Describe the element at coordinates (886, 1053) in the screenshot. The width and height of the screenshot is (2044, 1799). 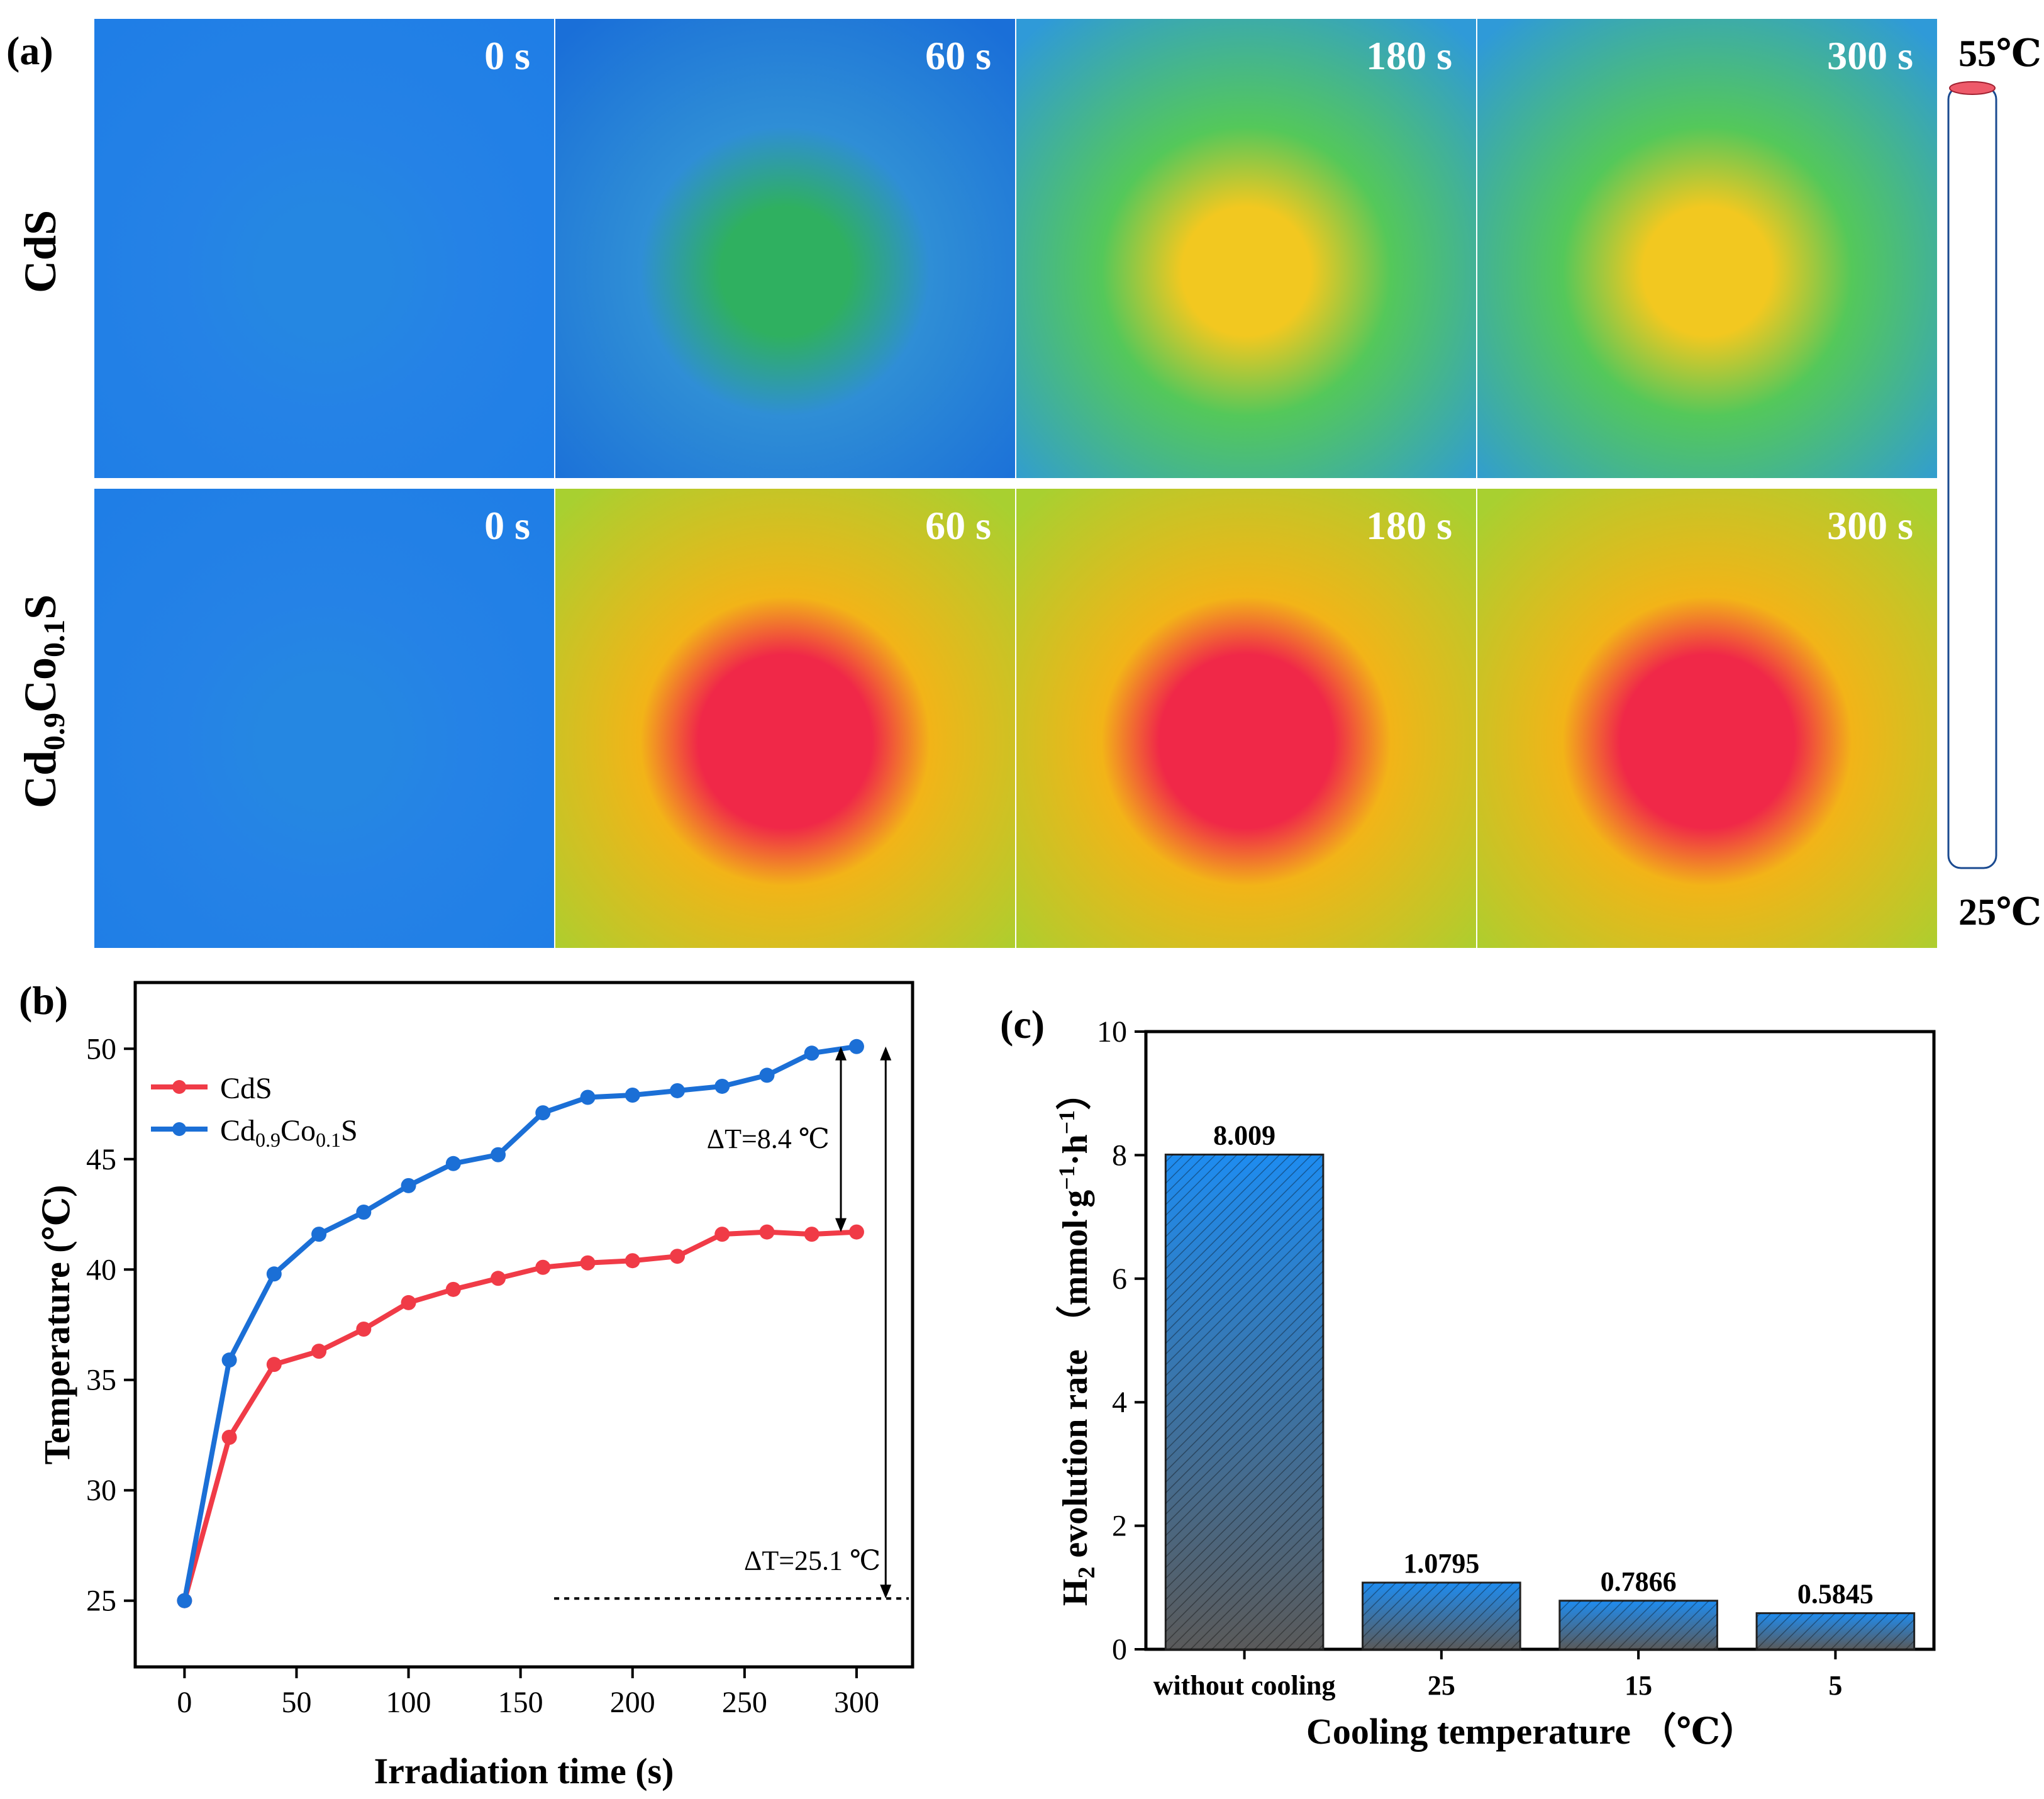
I see `delta-arrow-2-head-up` at that location.